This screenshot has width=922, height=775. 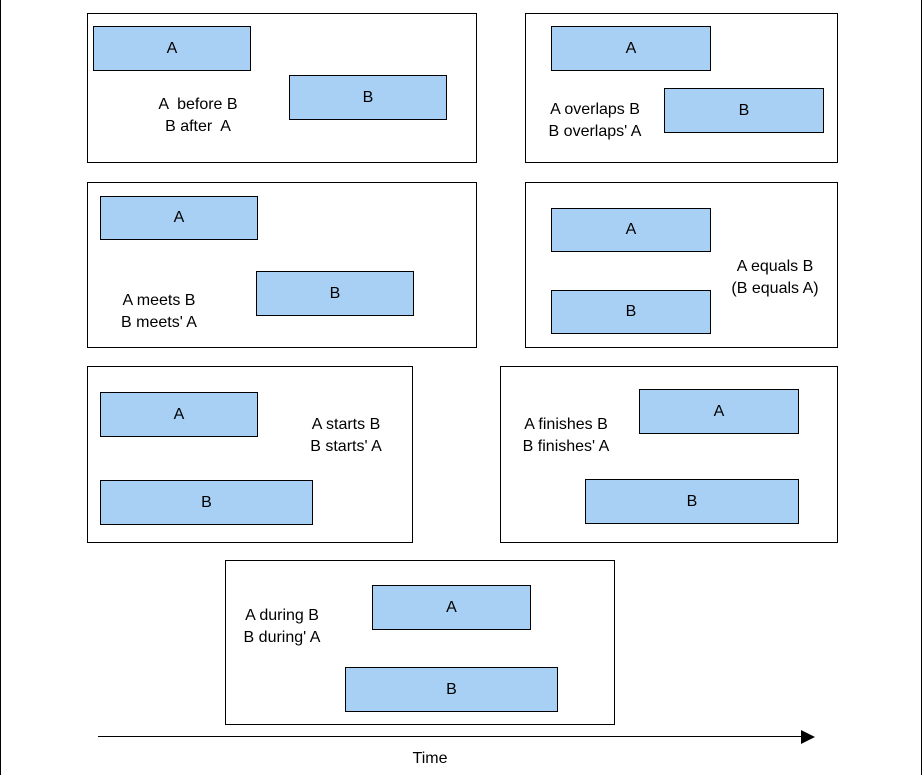 What do you see at coordinates (282, 88) in the screenshot?
I see `panel-before: A B A before B B after A` at bounding box center [282, 88].